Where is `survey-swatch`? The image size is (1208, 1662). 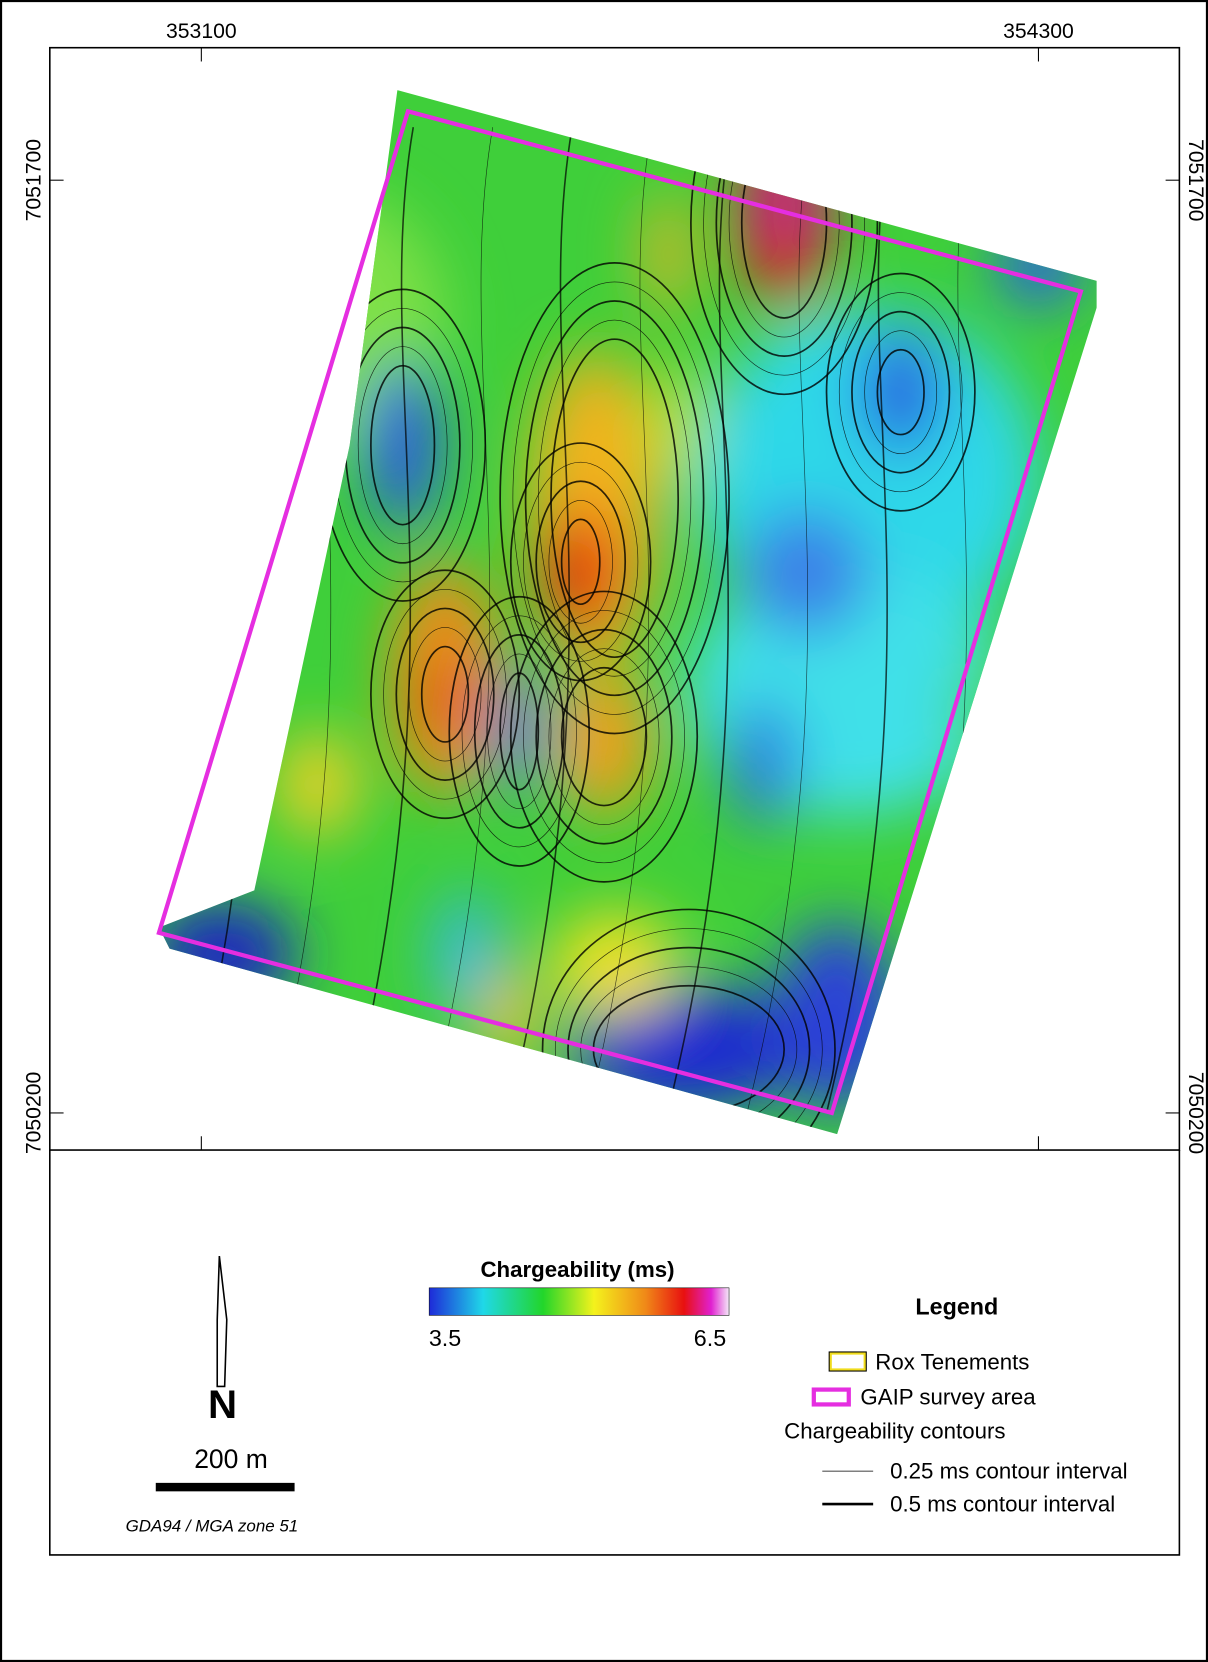 survey-swatch is located at coordinates (831, 1397).